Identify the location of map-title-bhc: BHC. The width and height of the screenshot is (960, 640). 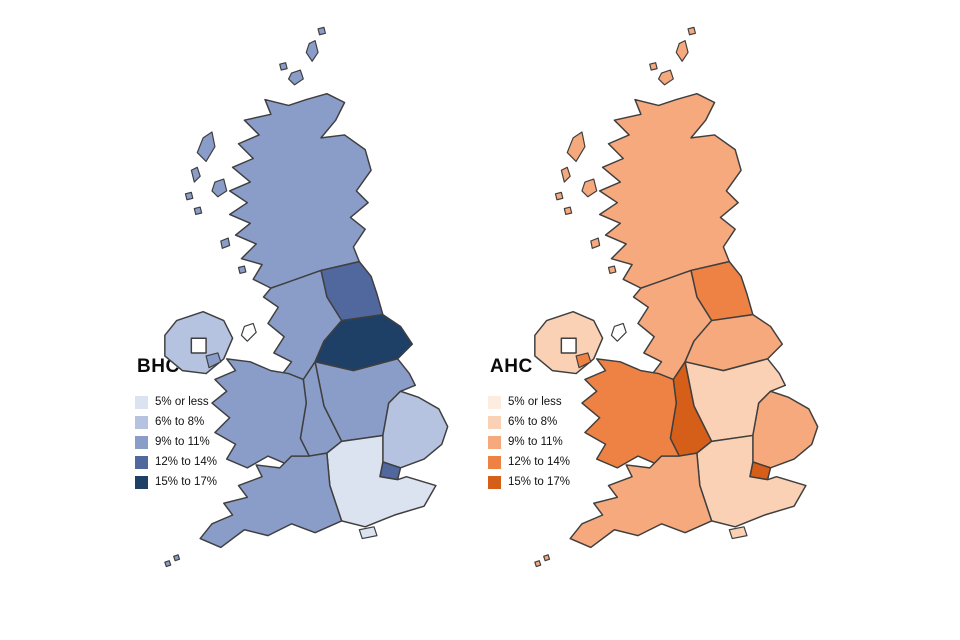
(158, 366).